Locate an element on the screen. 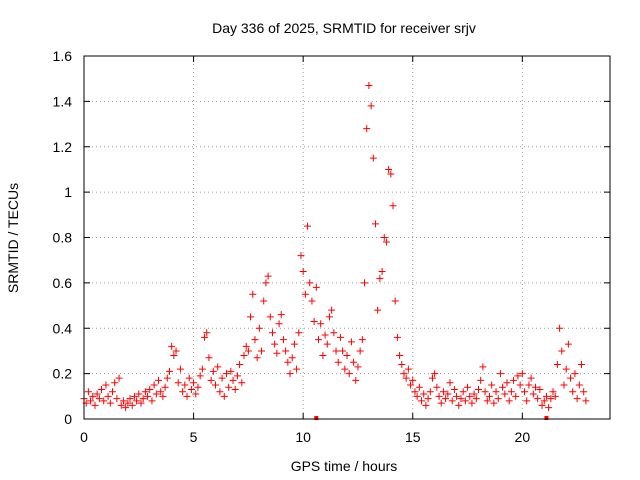 The height and width of the screenshot is (480, 640). x-tick-label: 0 is located at coordinates (84, 437).